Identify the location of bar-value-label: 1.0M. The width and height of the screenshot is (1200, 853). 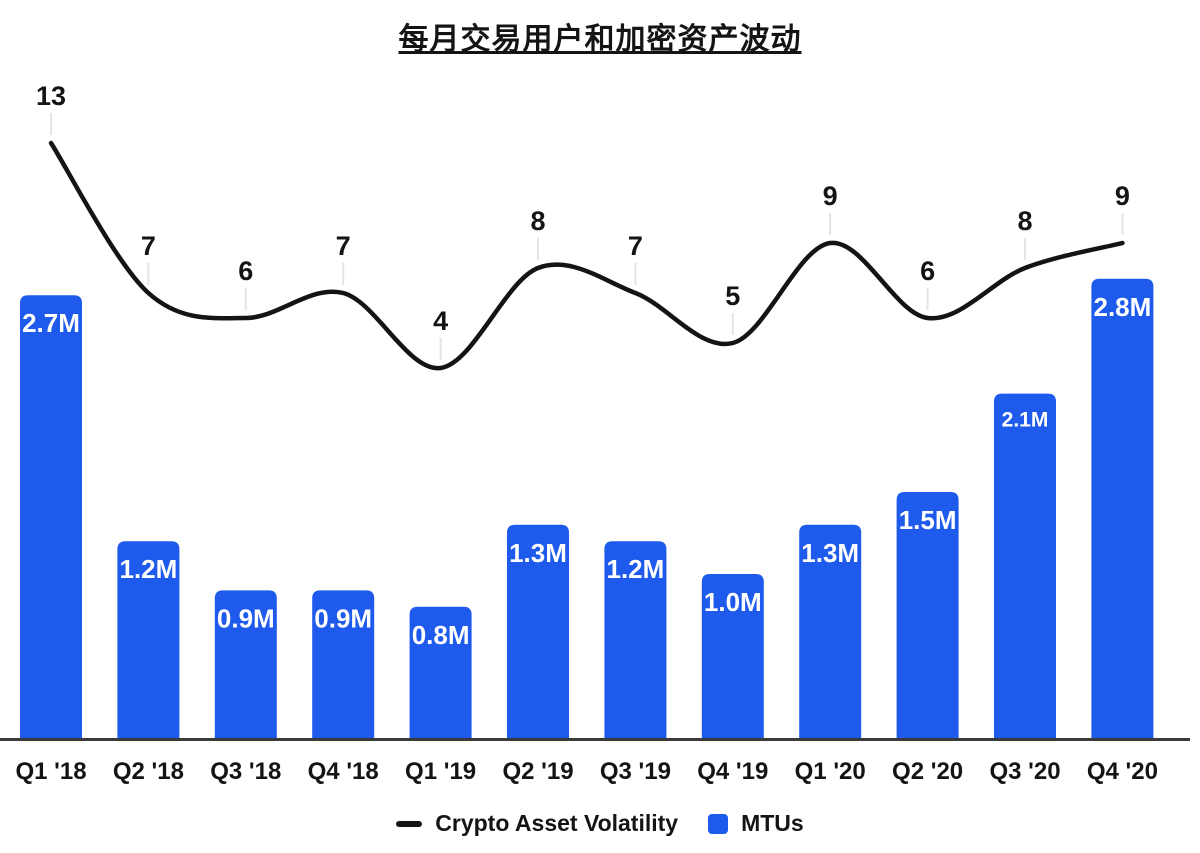
(733, 602).